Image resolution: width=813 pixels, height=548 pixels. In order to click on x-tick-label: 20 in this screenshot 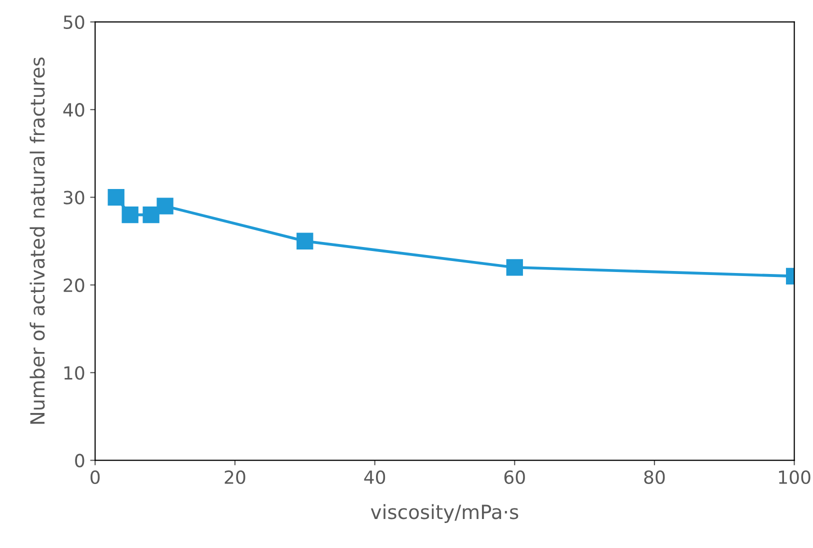, I will do `click(235, 477)`.